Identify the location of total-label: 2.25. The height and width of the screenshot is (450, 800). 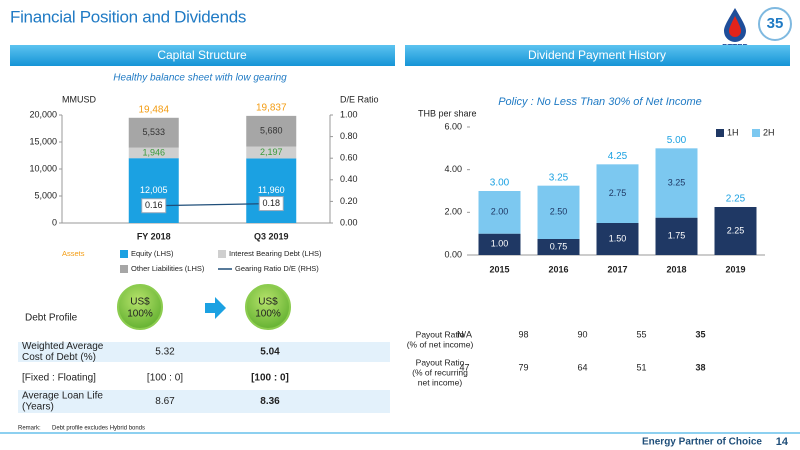
(736, 199).